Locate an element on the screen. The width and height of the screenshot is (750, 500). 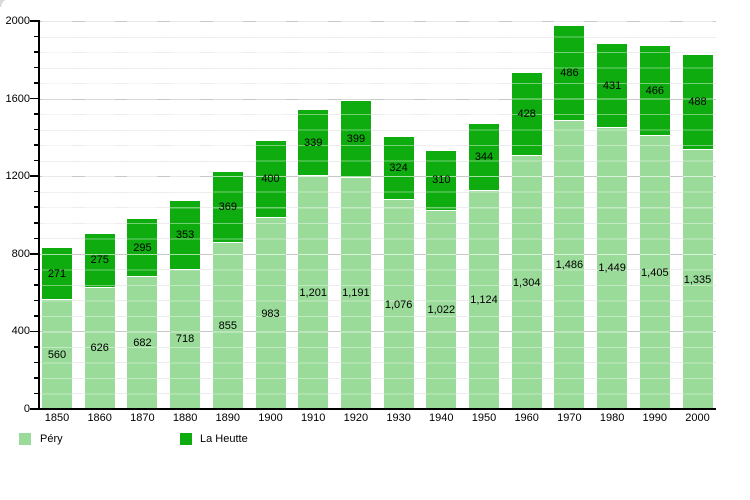
bar-segment-péry: 983 is located at coordinates (270, 313).